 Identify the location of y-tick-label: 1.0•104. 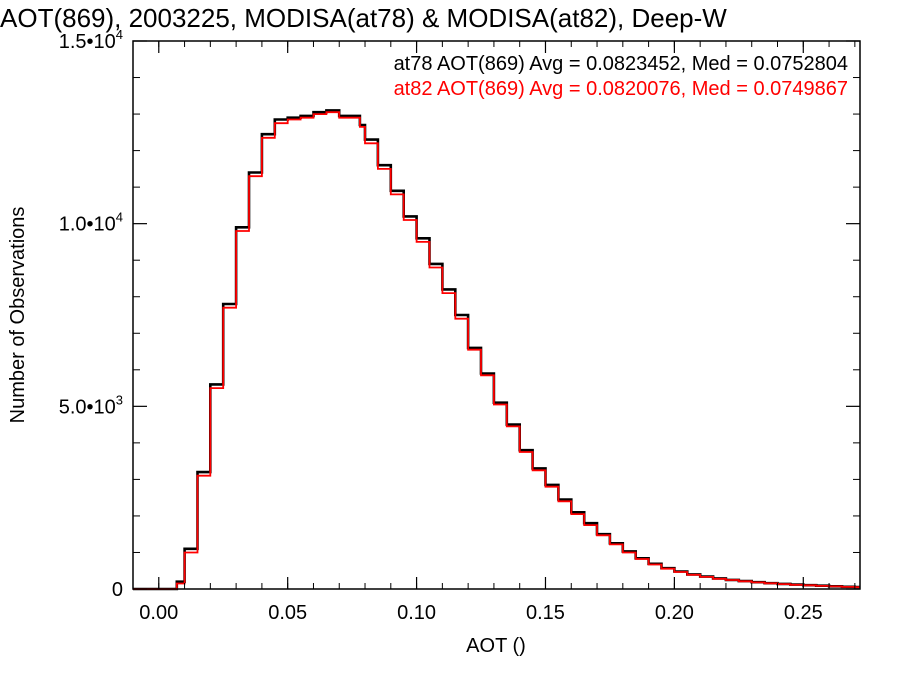
(91, 223).